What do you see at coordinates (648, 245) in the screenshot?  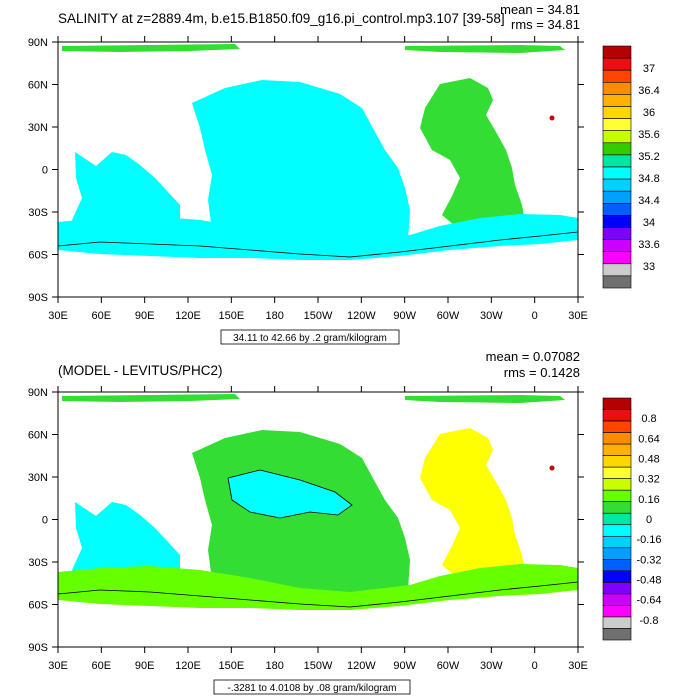 I see `colorbar-label: 33.6` at bounding box center [648, 245].